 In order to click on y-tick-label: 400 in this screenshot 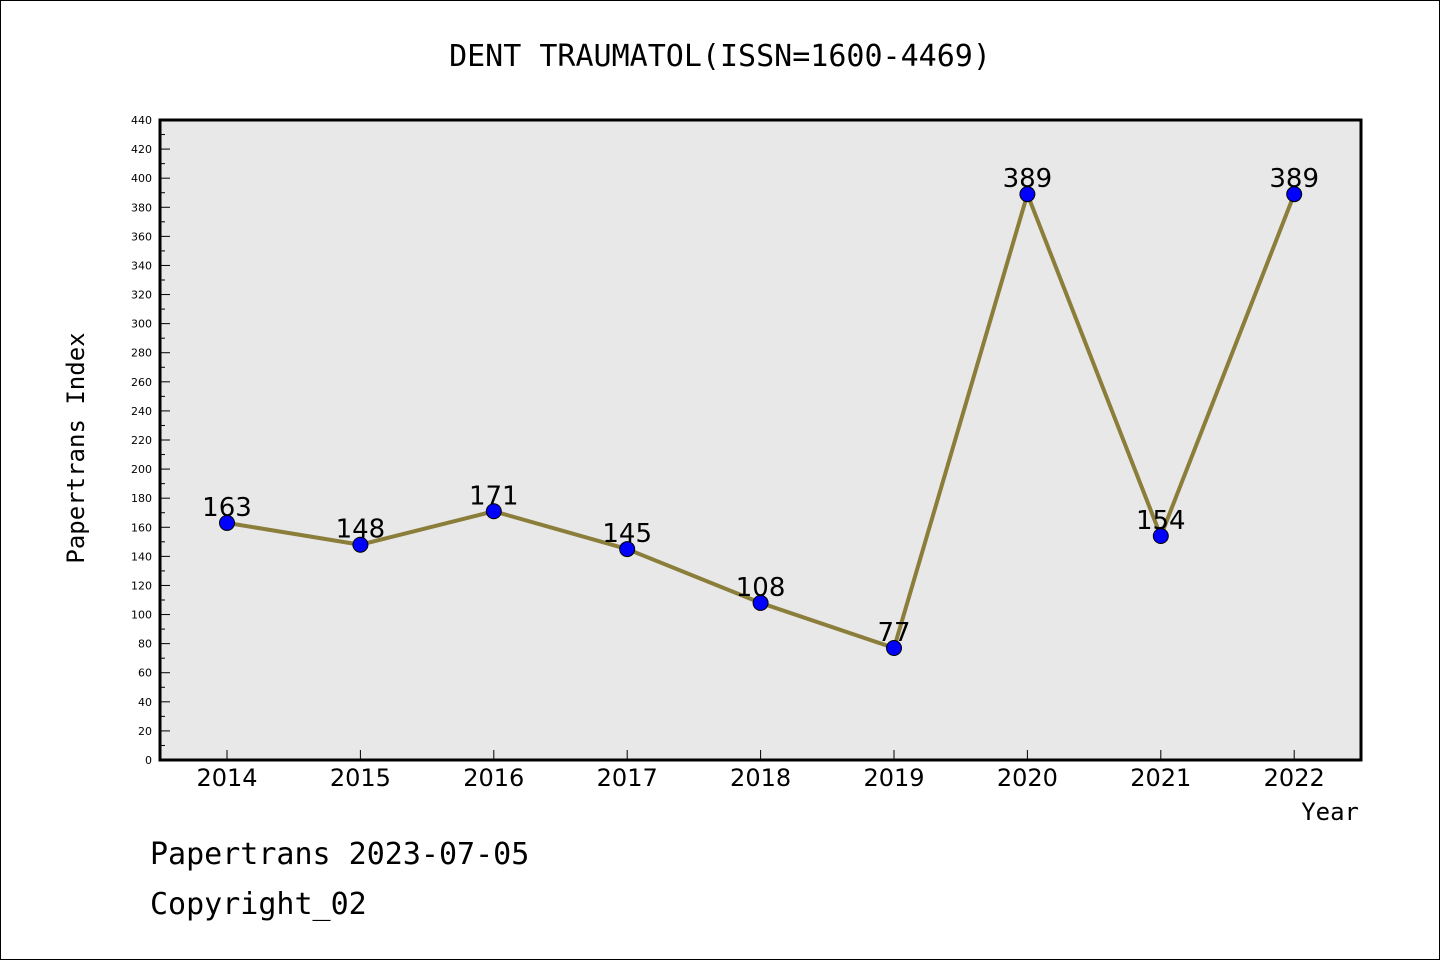, I will do `click(141, 178)`.